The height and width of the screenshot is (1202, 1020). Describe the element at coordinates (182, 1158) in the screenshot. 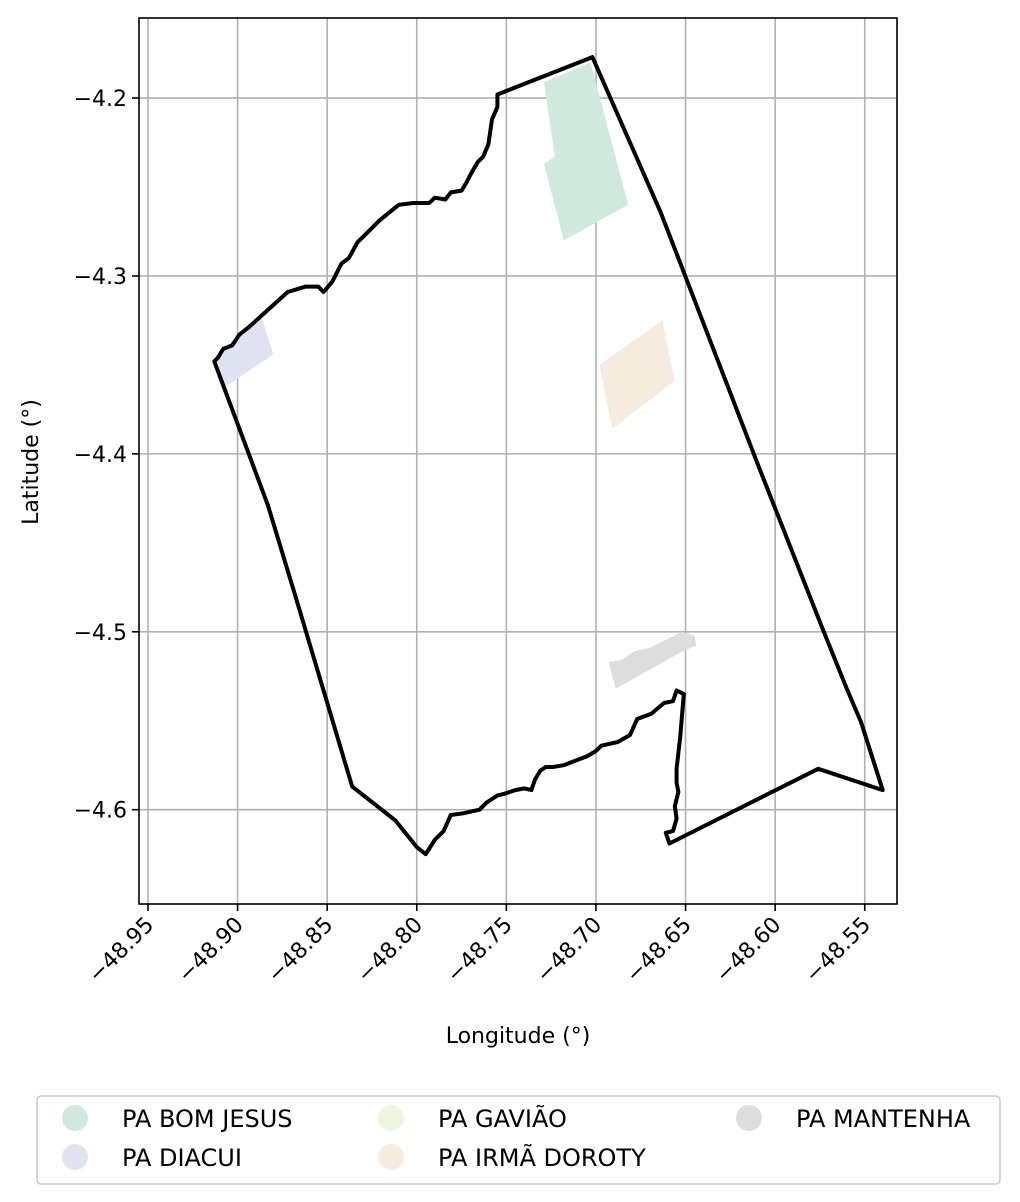

I see `legend-label: PA DIACUI` at that location.